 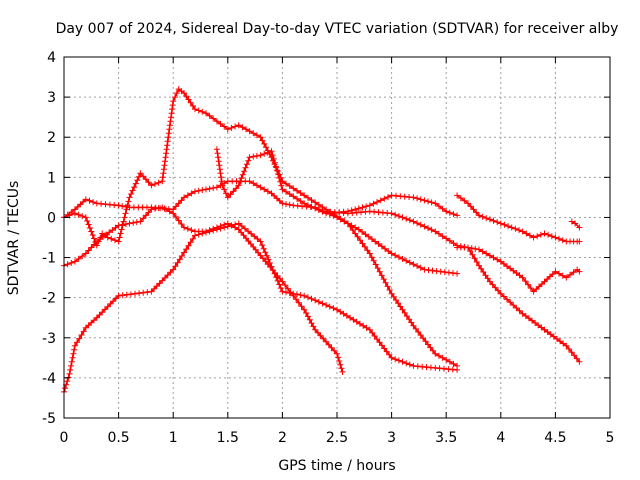 What do you see at coordinates (51, 218) in the screenshot?
I see `y-tick-label: 0` at bounding box center [51, 218].